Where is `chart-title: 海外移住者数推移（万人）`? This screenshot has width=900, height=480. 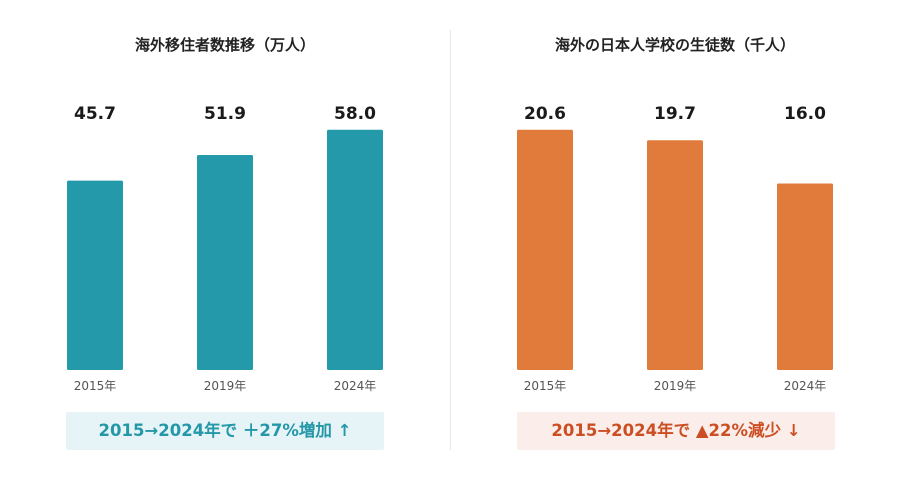
chart-title: 海外移住者数推移（万人） is located at coordinates (224, 45).